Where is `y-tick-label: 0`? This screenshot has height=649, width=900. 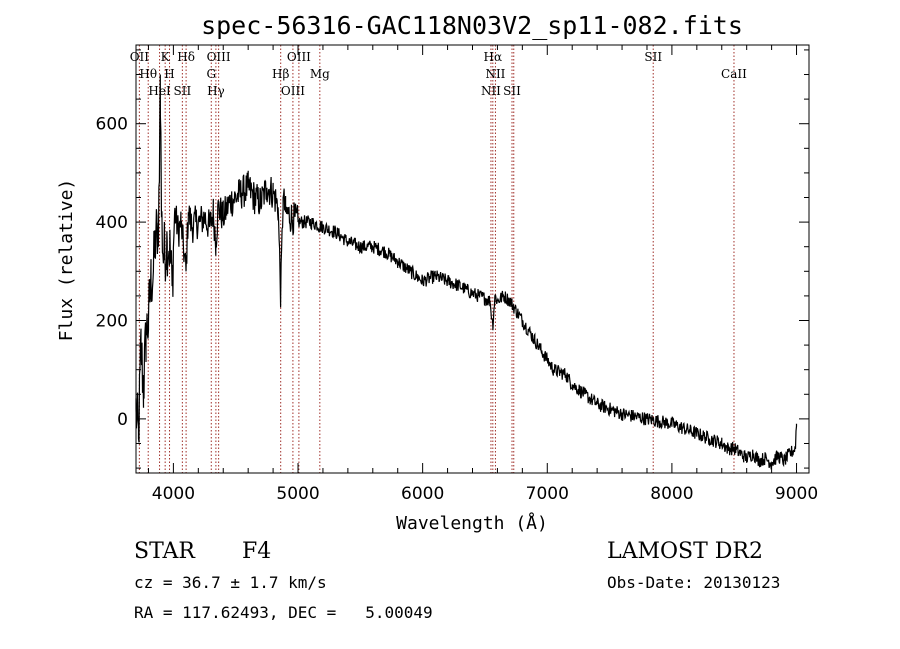 y-tick-label: 0 is located at coordinates (122, 420).